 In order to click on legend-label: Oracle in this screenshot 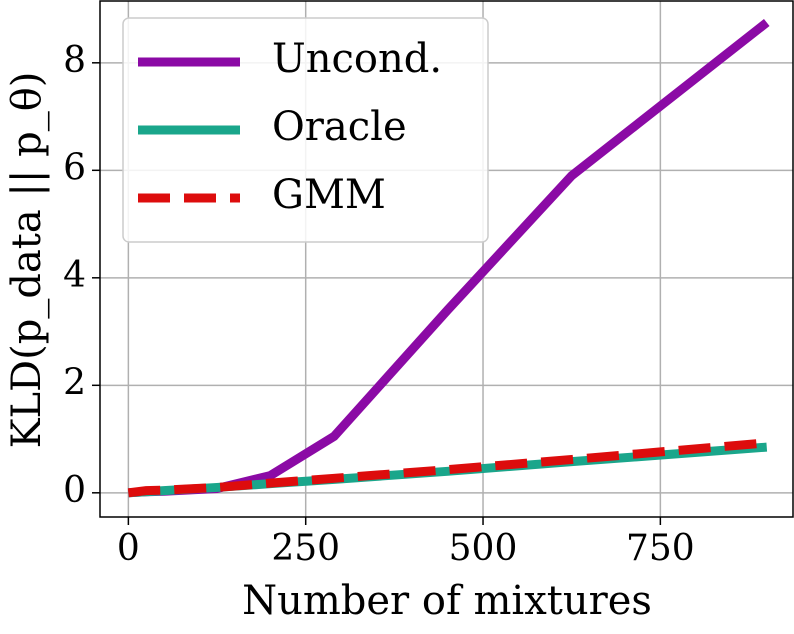, I will do `click(339, 127)`.